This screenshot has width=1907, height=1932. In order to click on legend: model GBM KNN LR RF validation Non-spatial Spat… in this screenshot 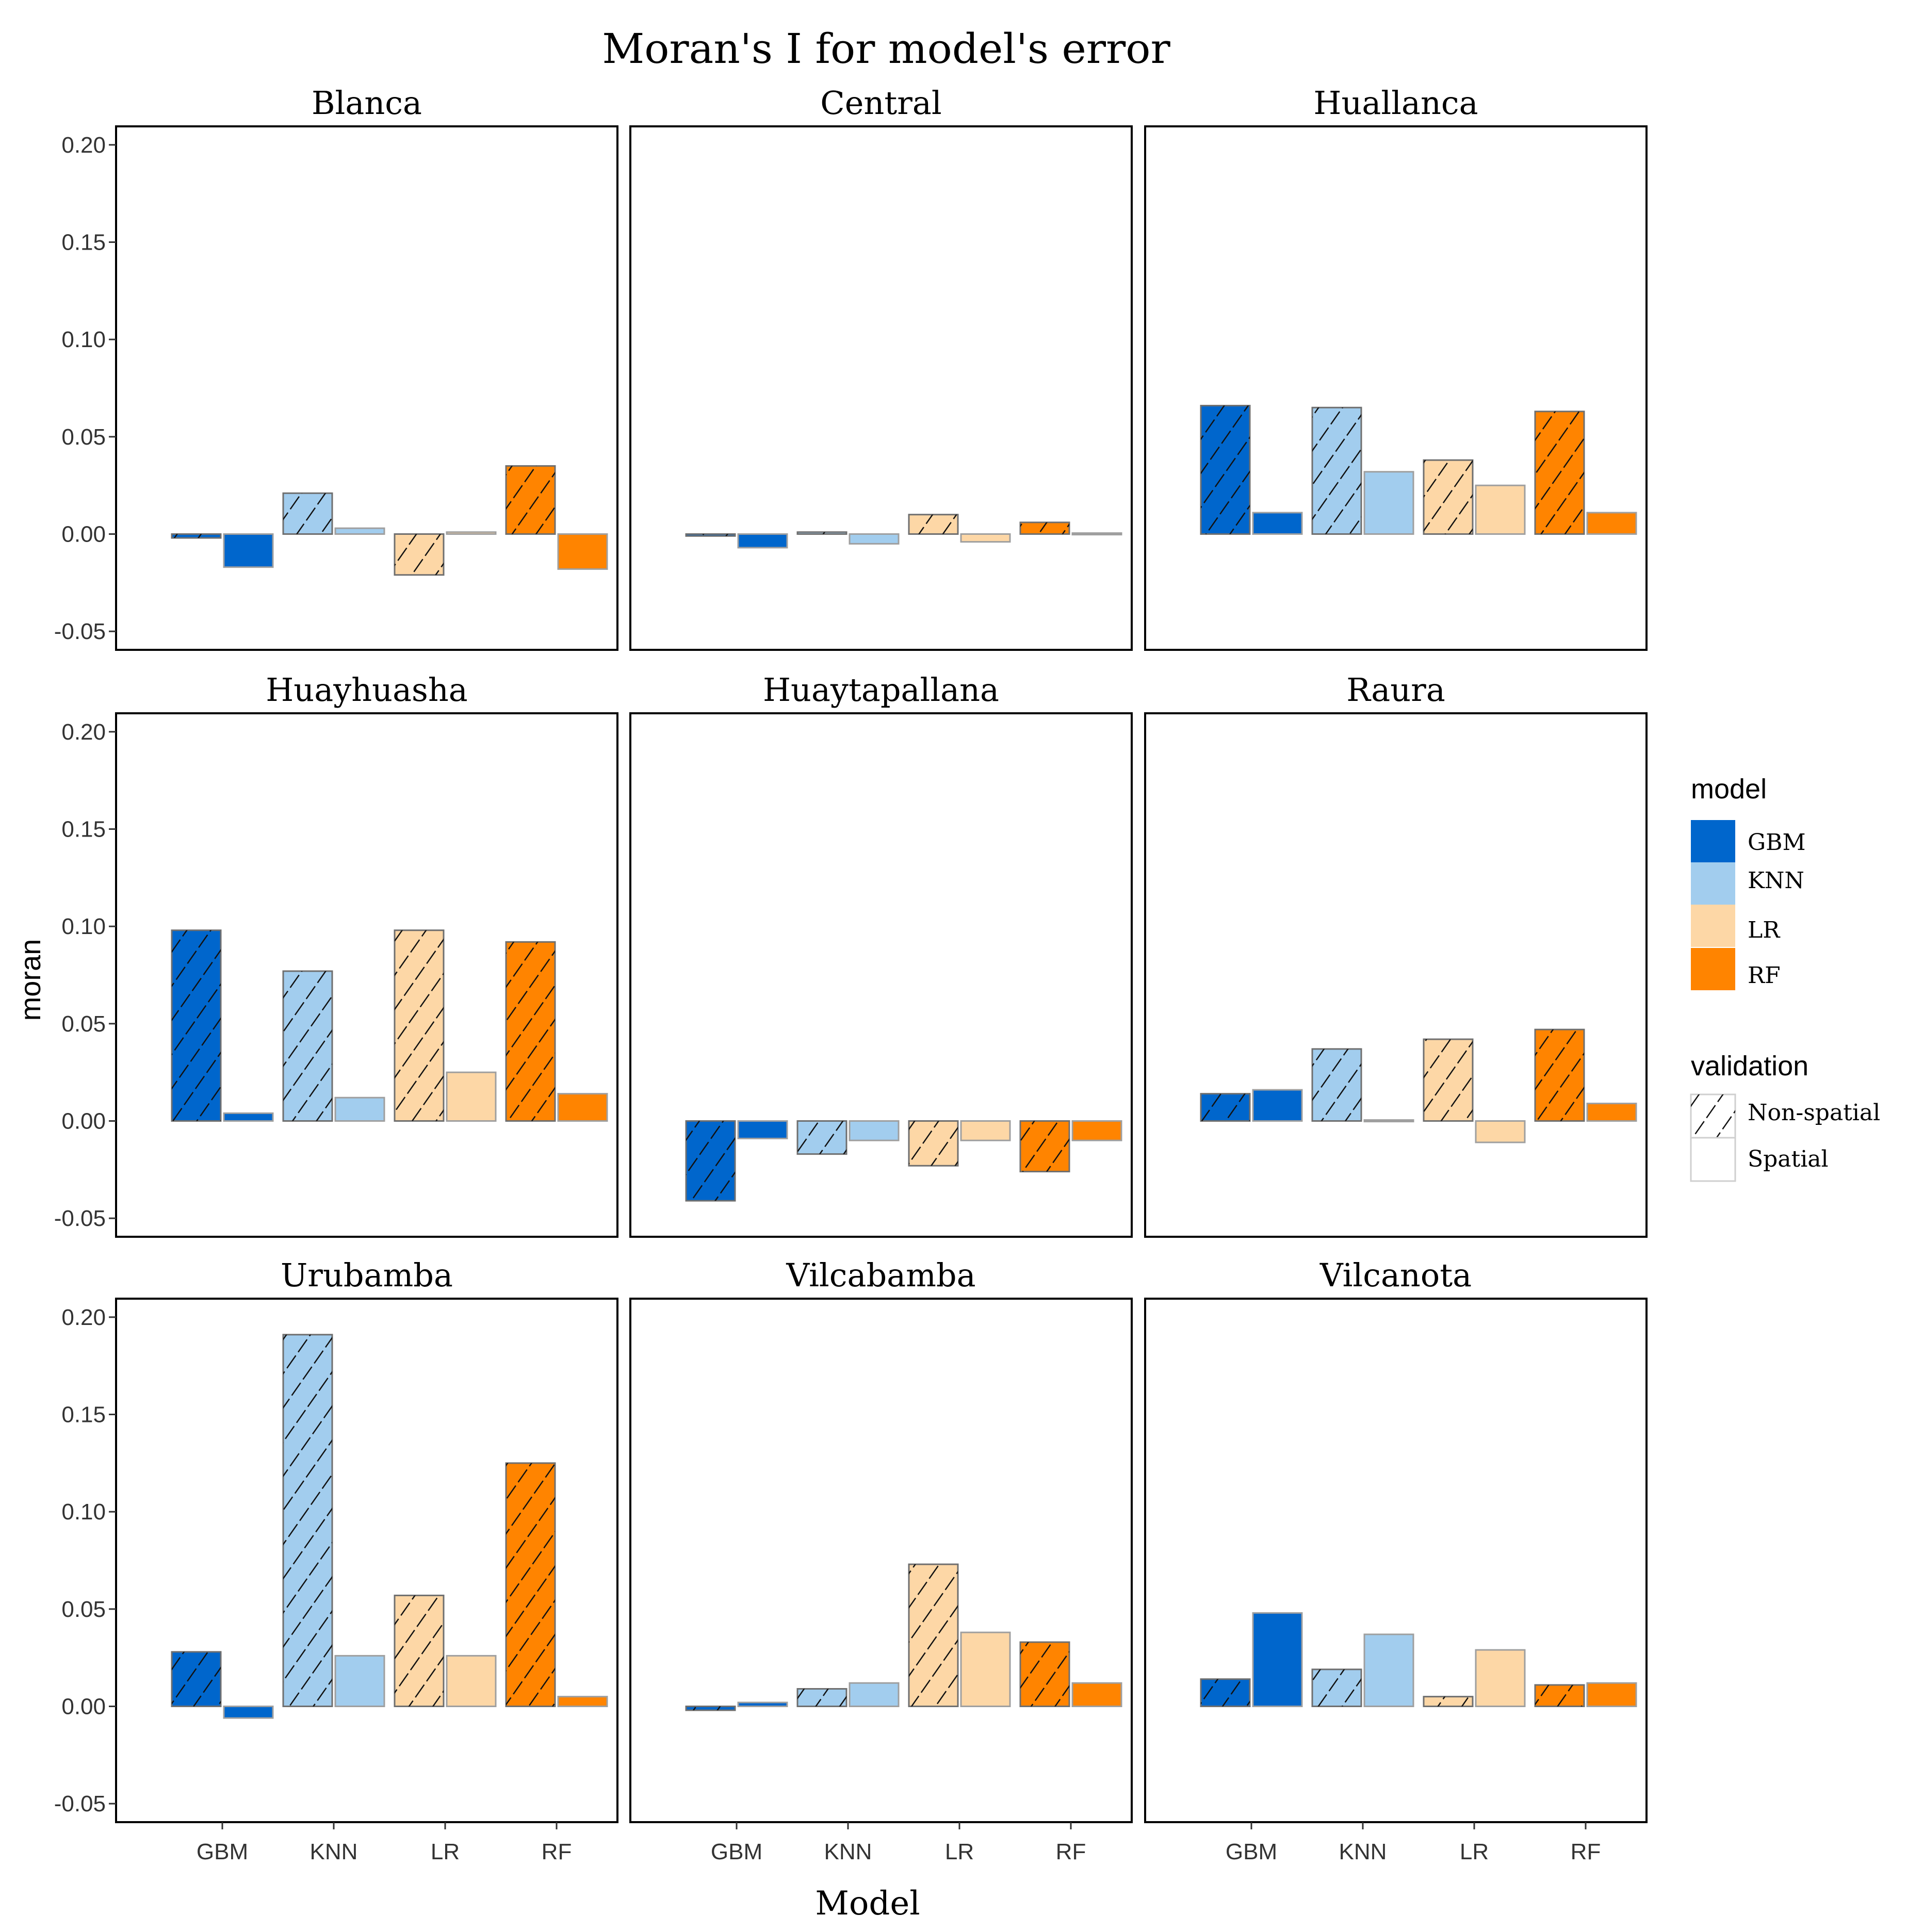, I will do `click(1785, 978)`.